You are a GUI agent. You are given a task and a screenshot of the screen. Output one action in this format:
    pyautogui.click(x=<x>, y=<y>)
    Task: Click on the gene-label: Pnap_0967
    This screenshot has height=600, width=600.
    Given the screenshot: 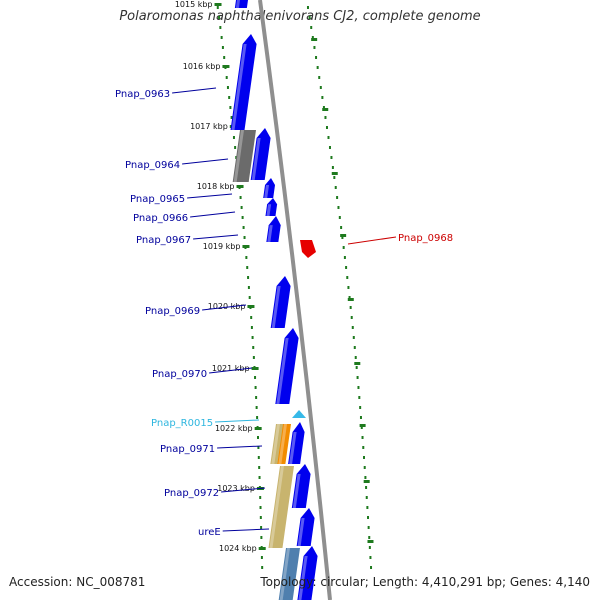 What is the action you would take?
    pyautogui.click(x=163, y=240)
    